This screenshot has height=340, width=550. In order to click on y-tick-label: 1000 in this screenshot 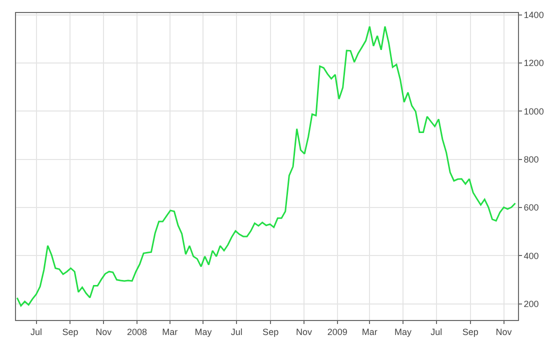, I will do `click(534, 111)`.